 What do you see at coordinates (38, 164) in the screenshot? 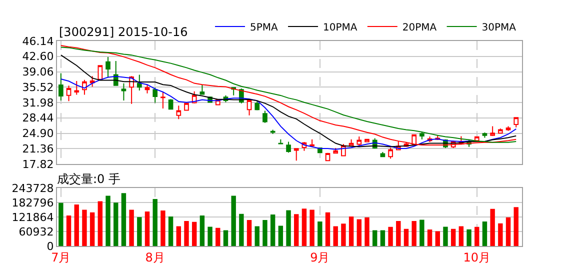
I see `y-tick-label: 17.82` at bounding box center [38, 164].